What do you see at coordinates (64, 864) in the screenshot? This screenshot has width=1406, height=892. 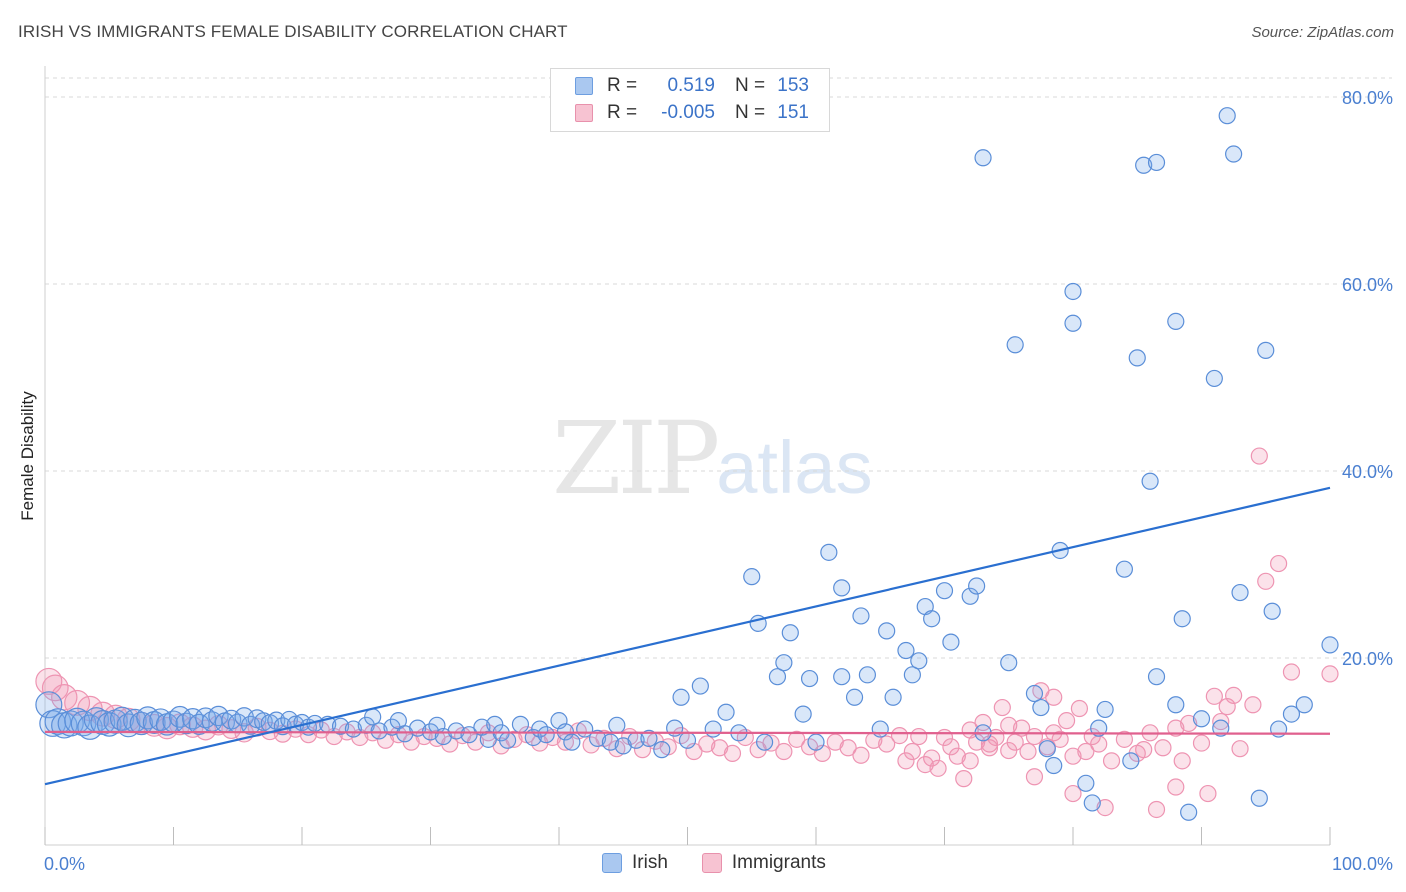 I see `x-tick-label-min: 0.0%` at bounding box center [64, 864].